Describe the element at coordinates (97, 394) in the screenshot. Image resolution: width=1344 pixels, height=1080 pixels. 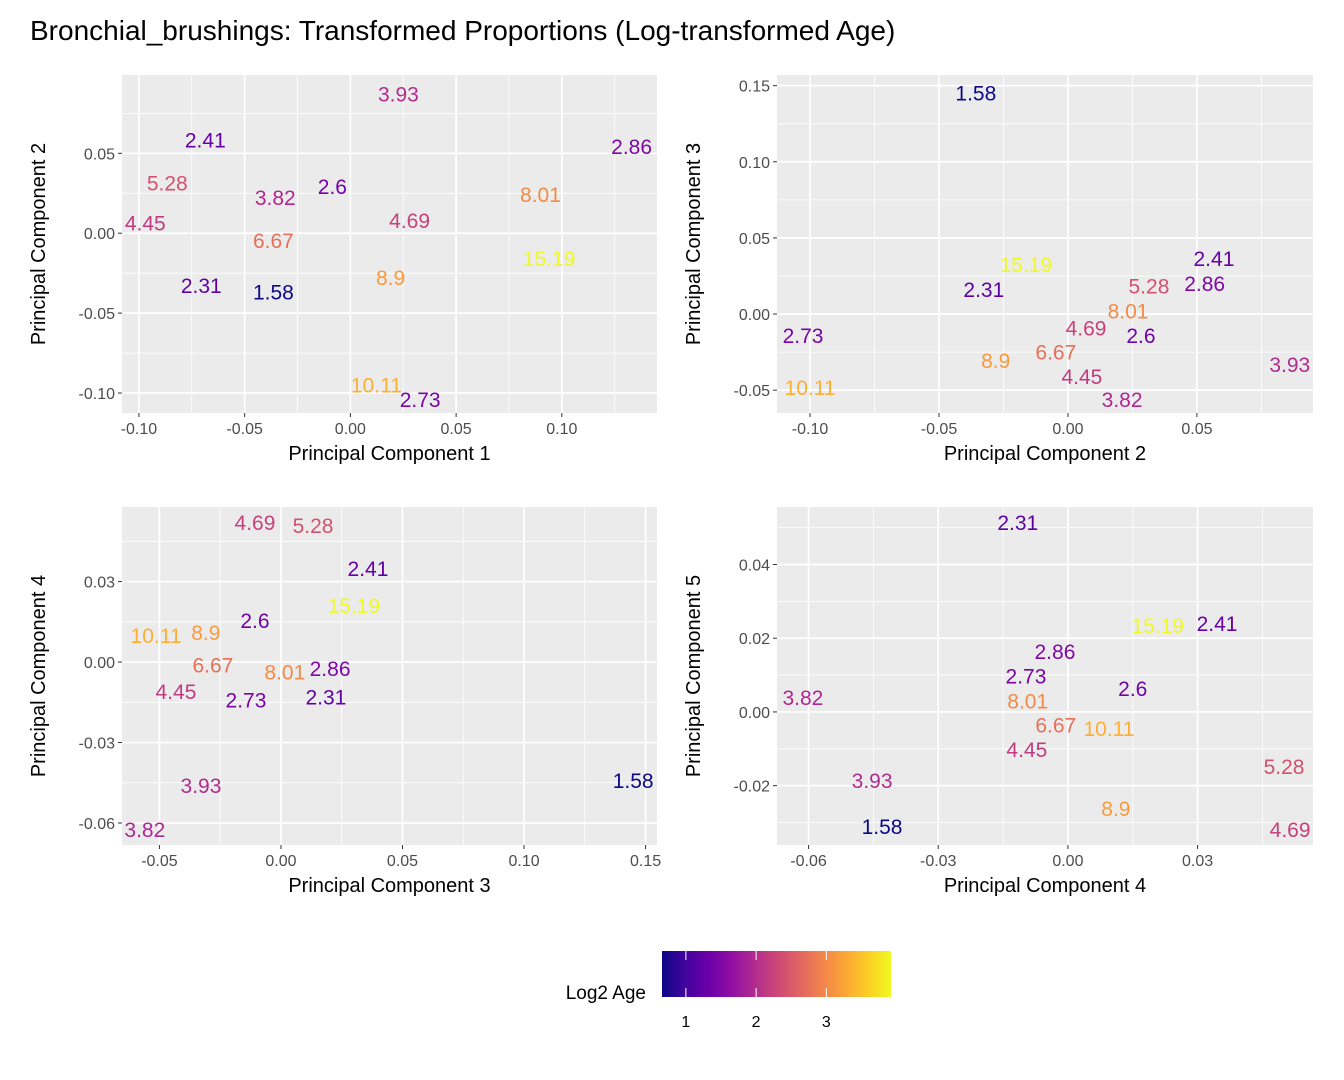
I see `y-tick-label: -0.10` at that location.